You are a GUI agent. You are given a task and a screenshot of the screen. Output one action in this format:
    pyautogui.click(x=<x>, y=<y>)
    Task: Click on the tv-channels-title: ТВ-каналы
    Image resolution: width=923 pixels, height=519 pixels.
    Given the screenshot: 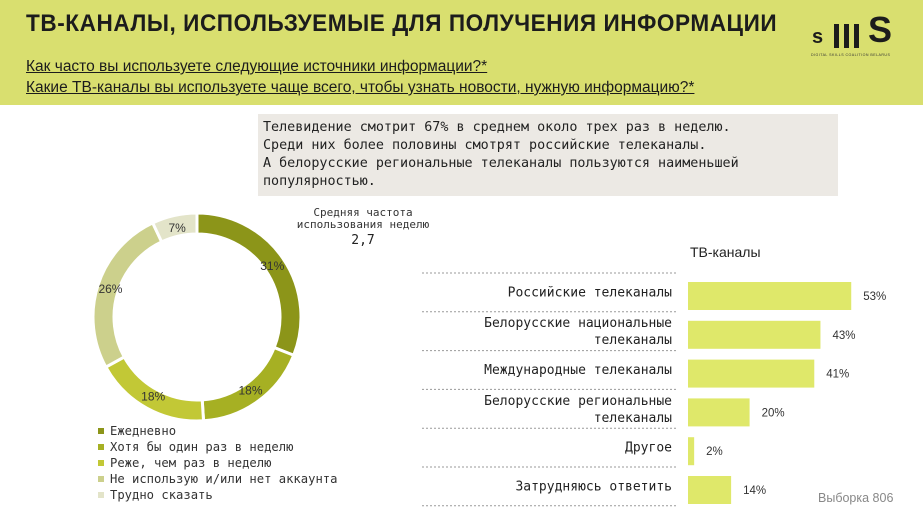 What is the action you would take?
    pyautogui.click(x=725, y=252)
    